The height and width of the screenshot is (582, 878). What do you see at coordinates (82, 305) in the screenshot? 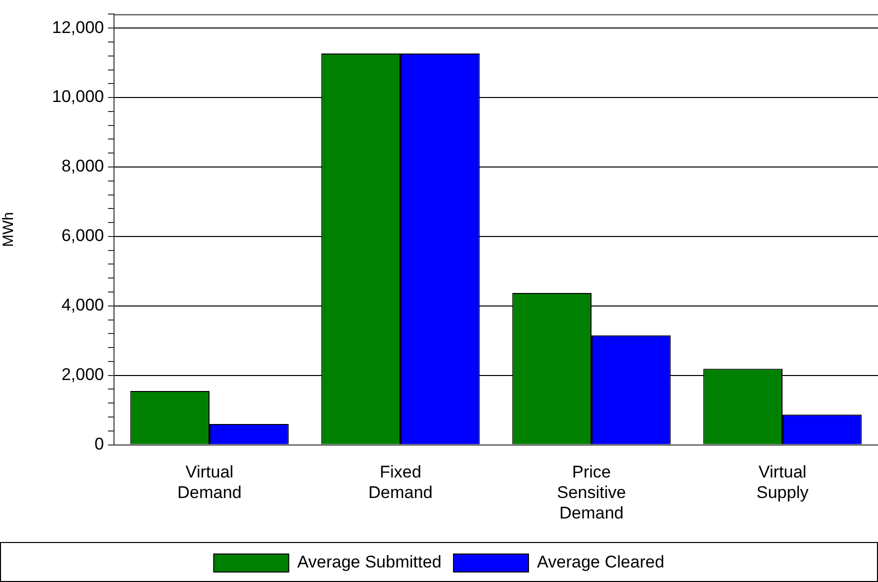
I see `y-tick-label: 4,000` at bounding box center [82, 305].